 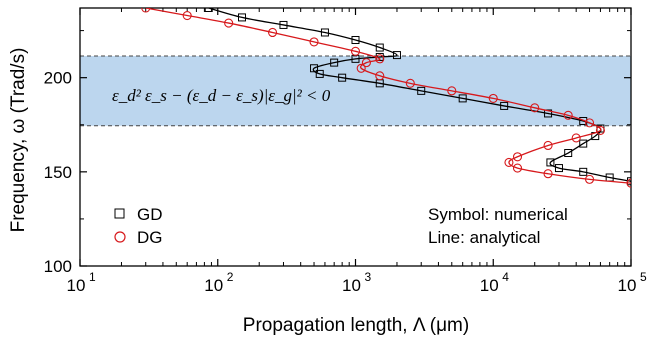 I want to click on x-tick-exponent: 5, so click(x=643, y=277).